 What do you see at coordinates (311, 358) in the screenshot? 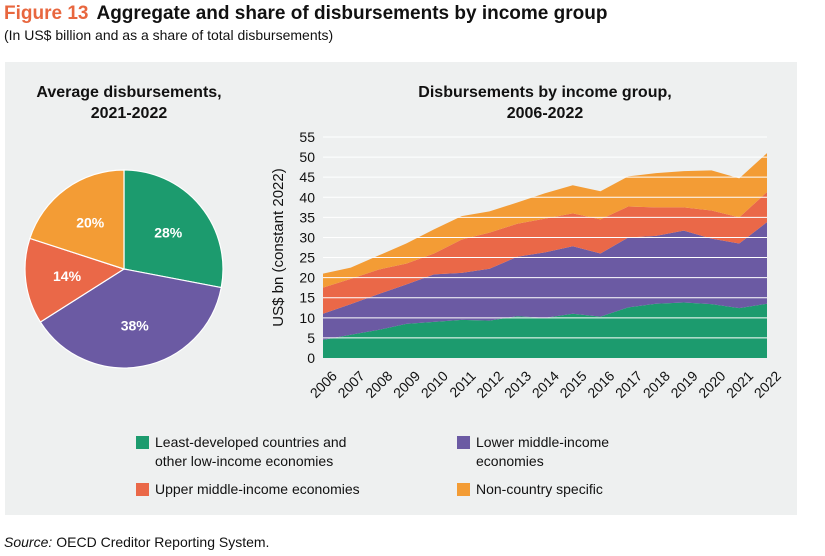
I see `y-tick-label: 0` at bounding box center [311, 358].